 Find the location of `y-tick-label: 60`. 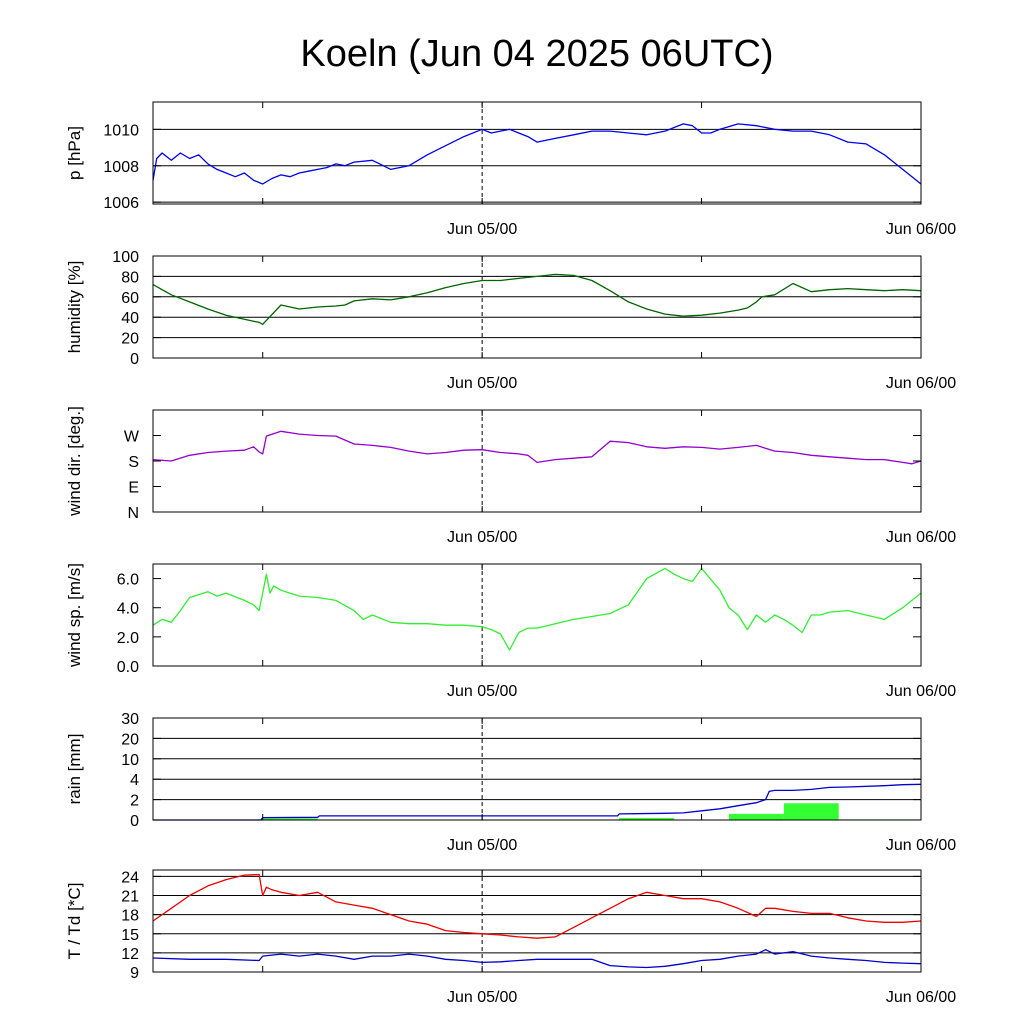

y-tick-label: 60 is located at coordinates (130, 298).